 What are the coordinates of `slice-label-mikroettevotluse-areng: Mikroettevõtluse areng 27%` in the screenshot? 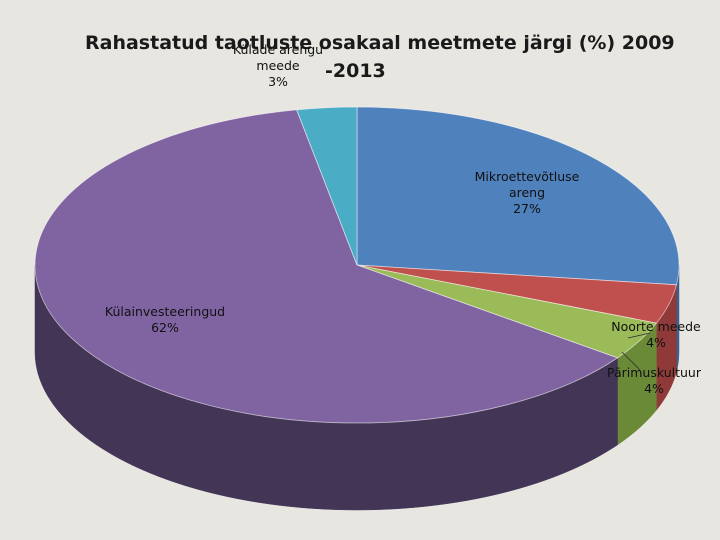 It's located at (527, 193).